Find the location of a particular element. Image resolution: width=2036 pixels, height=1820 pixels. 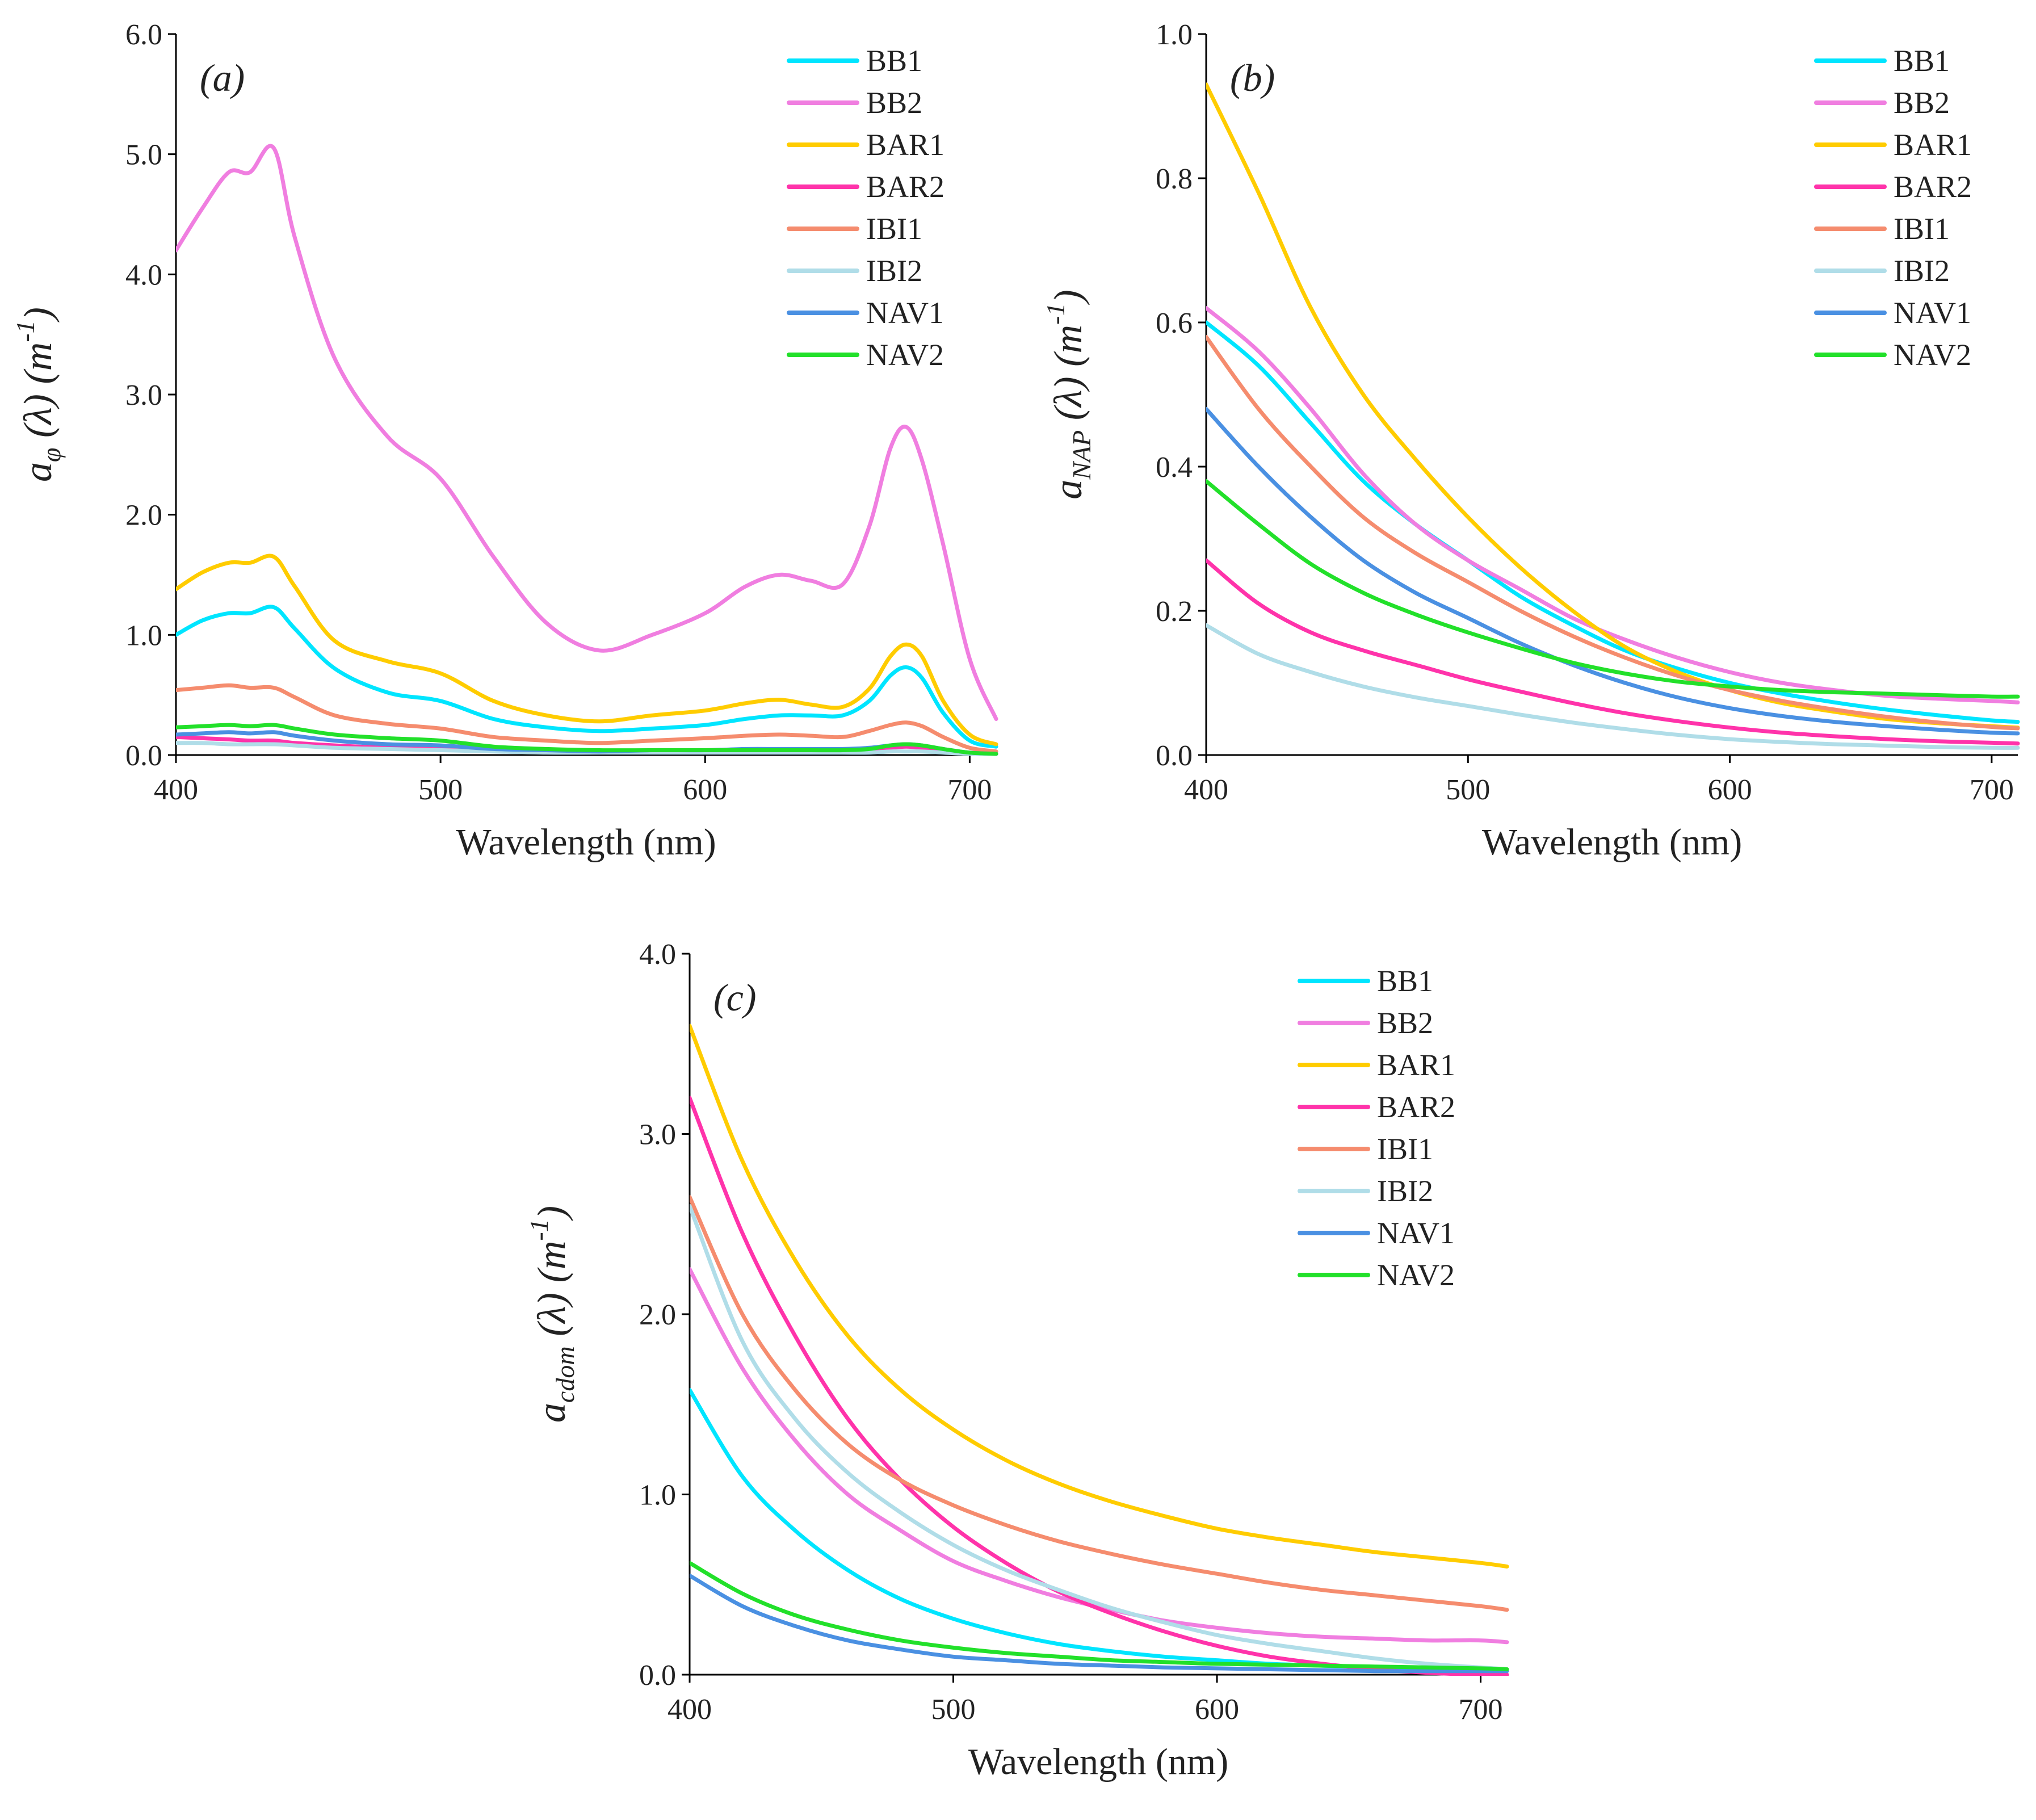

y-axis-title: aNAP (λ) (m-1) is located at coordinates (1068, 394).